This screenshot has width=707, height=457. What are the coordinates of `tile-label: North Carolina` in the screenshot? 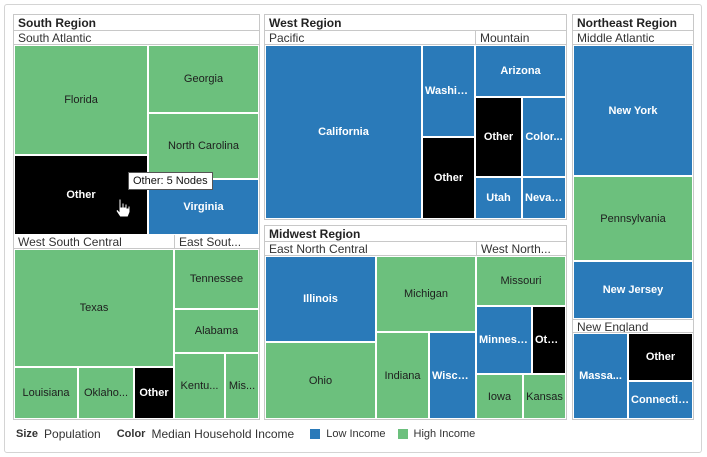 It's located at (203, 146).